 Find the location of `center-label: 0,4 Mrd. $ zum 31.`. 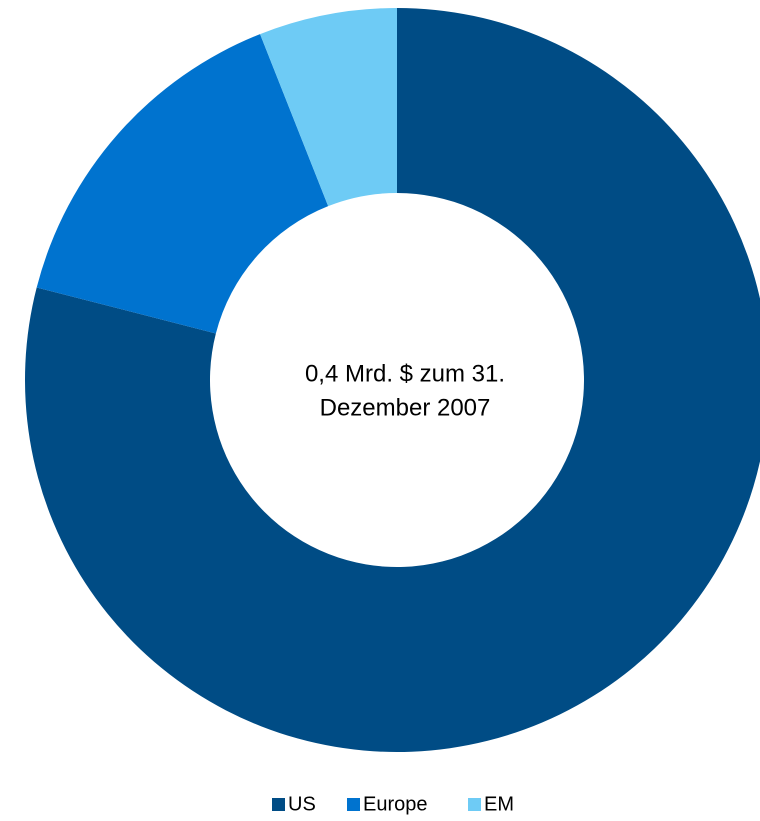

center-label: 0,4 Mrd. $ zum 31. is located at coordinates (405, 373).